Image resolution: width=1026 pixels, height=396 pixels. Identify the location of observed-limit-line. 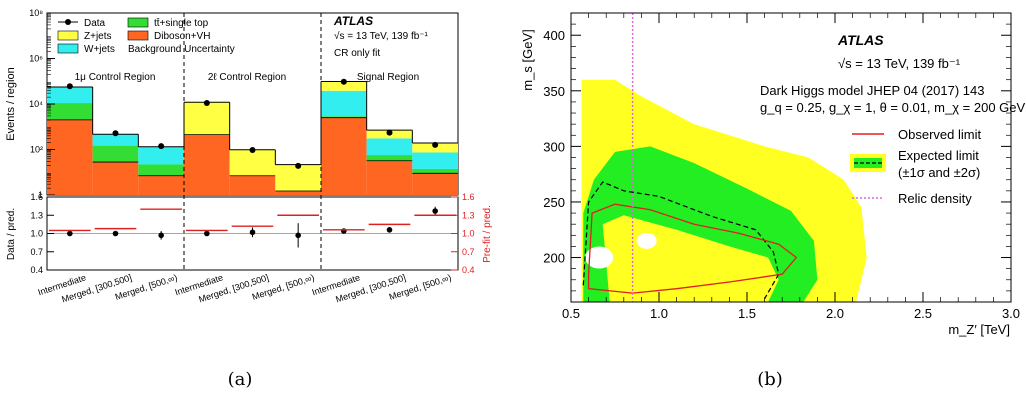
(692, 248).